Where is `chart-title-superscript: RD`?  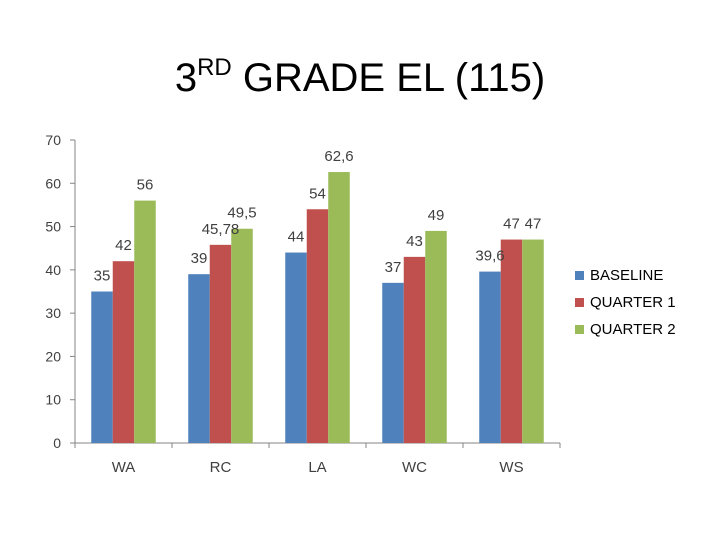 chart-title-superscript: RD is located at coordinates (214, 67).